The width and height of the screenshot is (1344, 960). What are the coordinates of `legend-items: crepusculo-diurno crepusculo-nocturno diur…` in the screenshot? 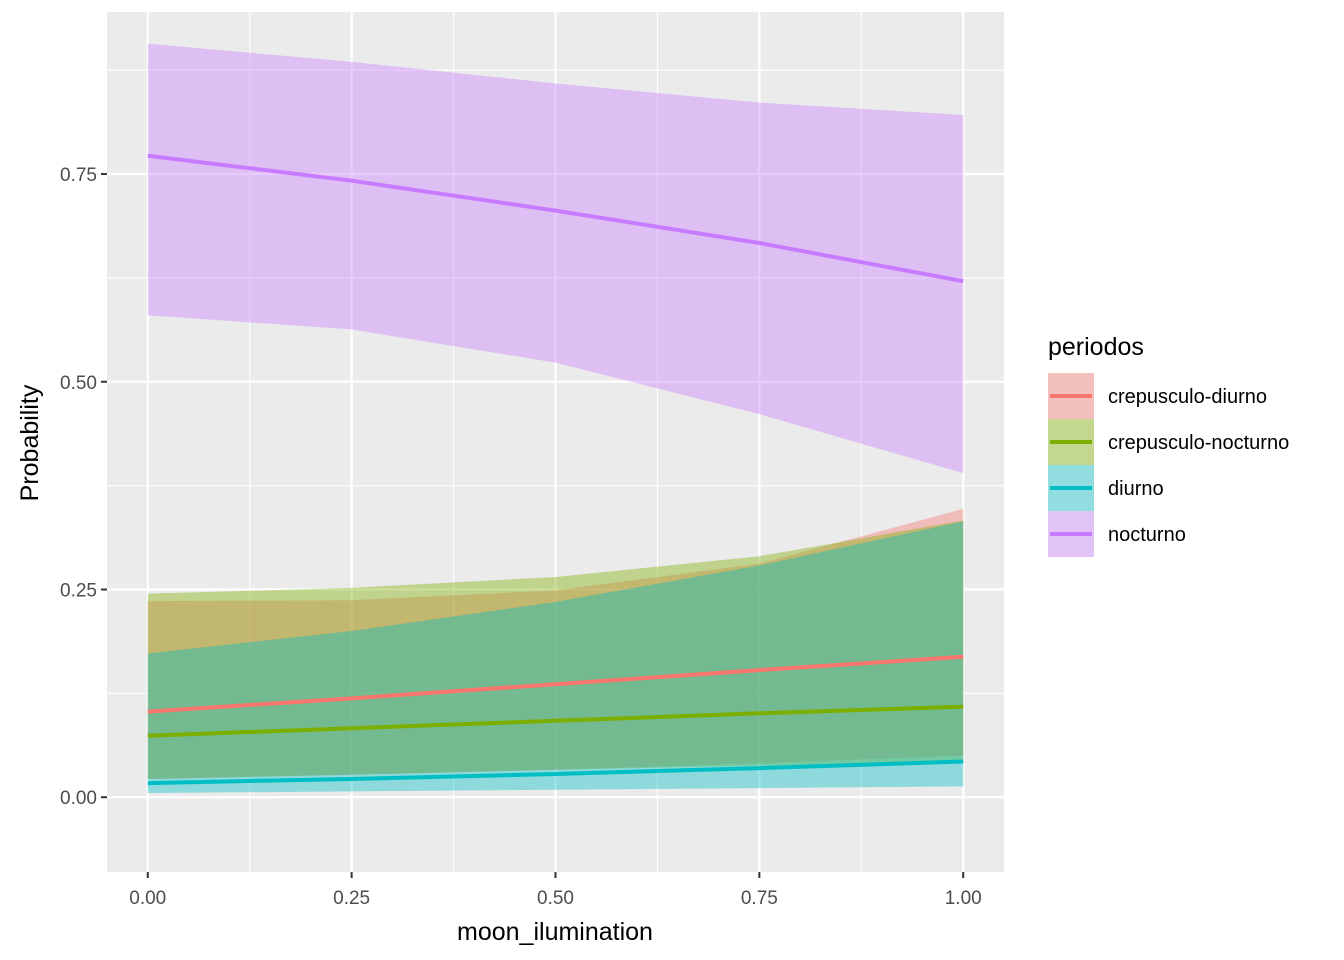 It's located at (1168, 465).